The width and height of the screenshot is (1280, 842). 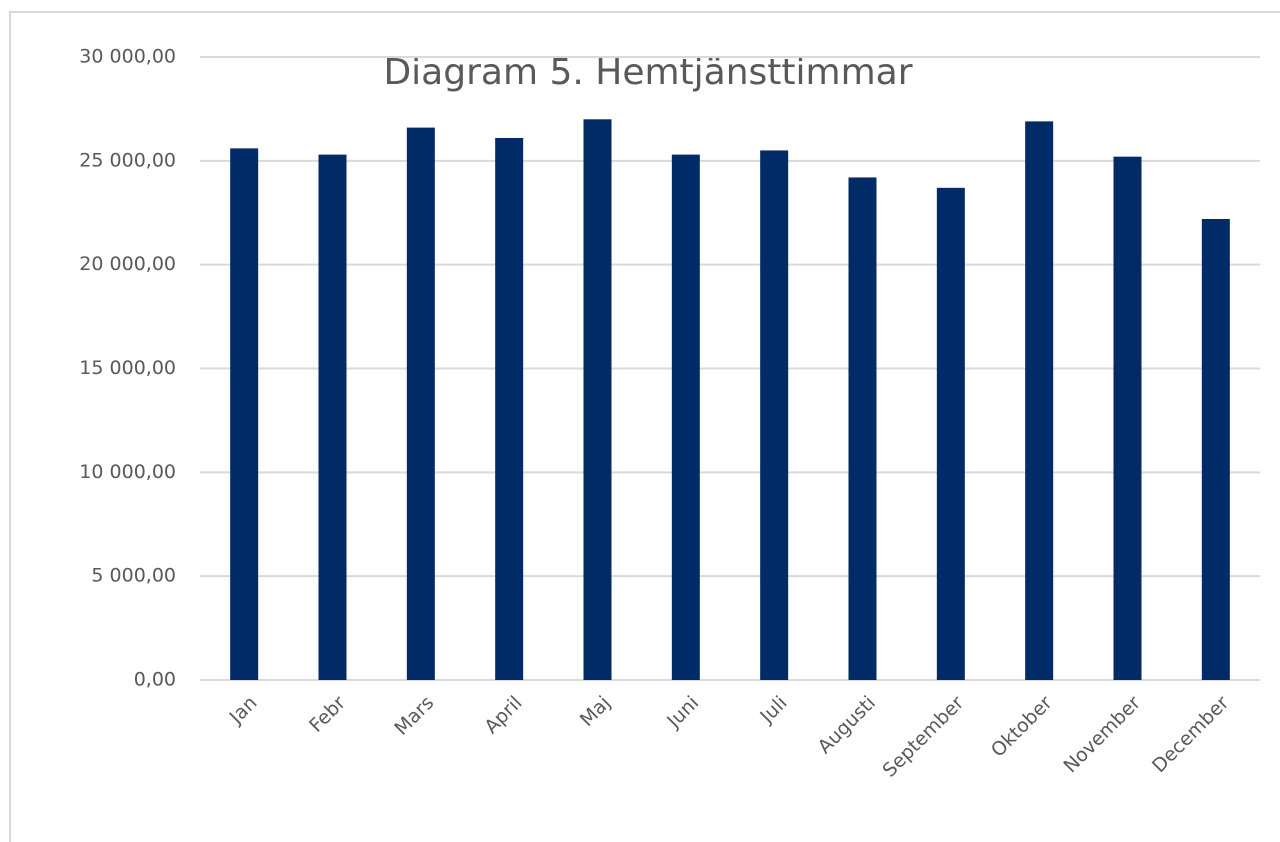 I want to click on x-tick-label: September, so click(x=923, y=737).